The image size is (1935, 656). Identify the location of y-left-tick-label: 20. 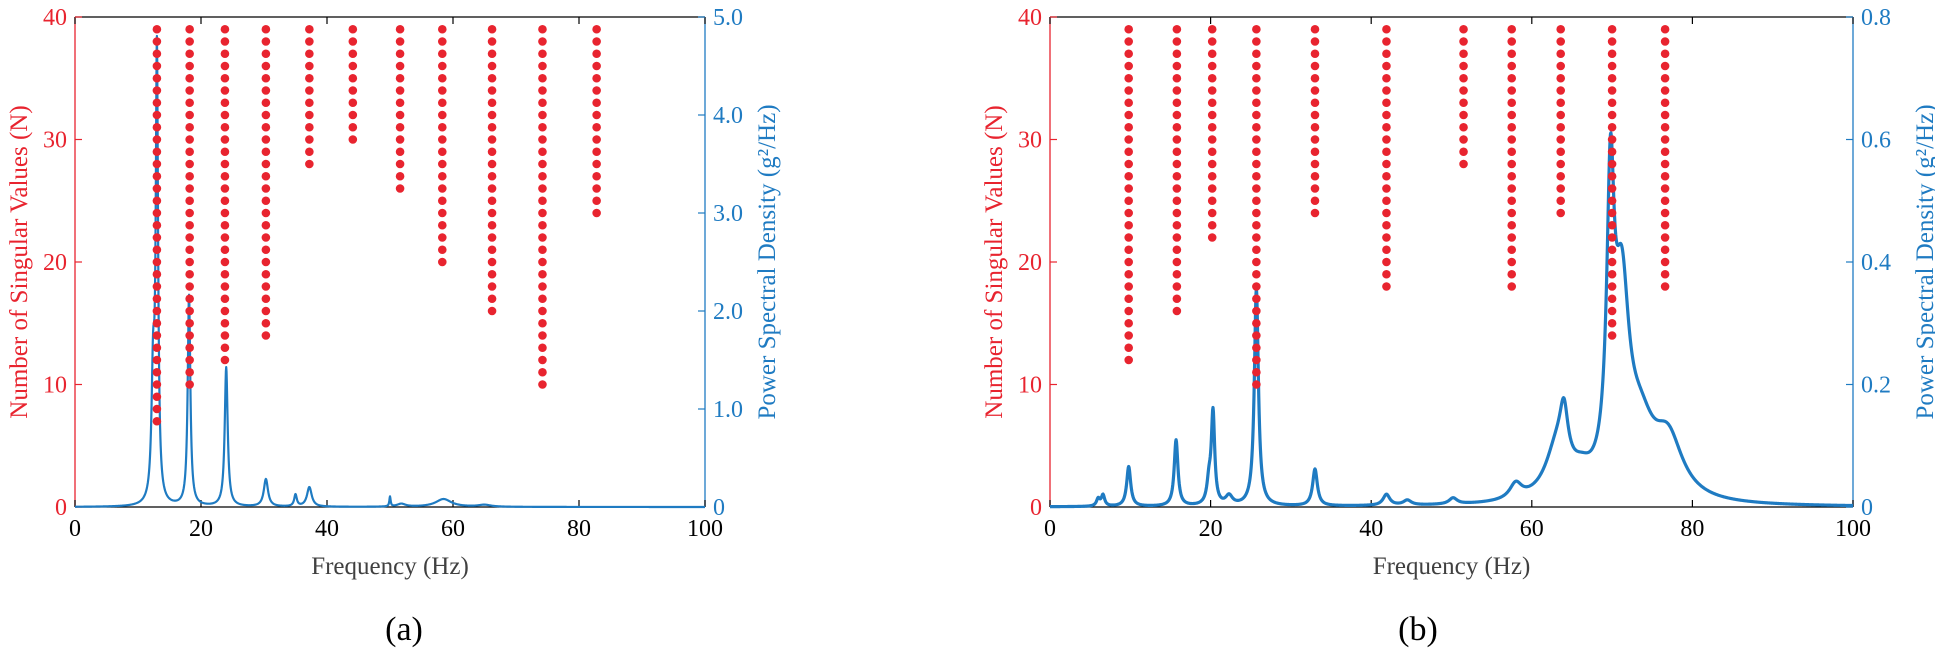
(55, 263).